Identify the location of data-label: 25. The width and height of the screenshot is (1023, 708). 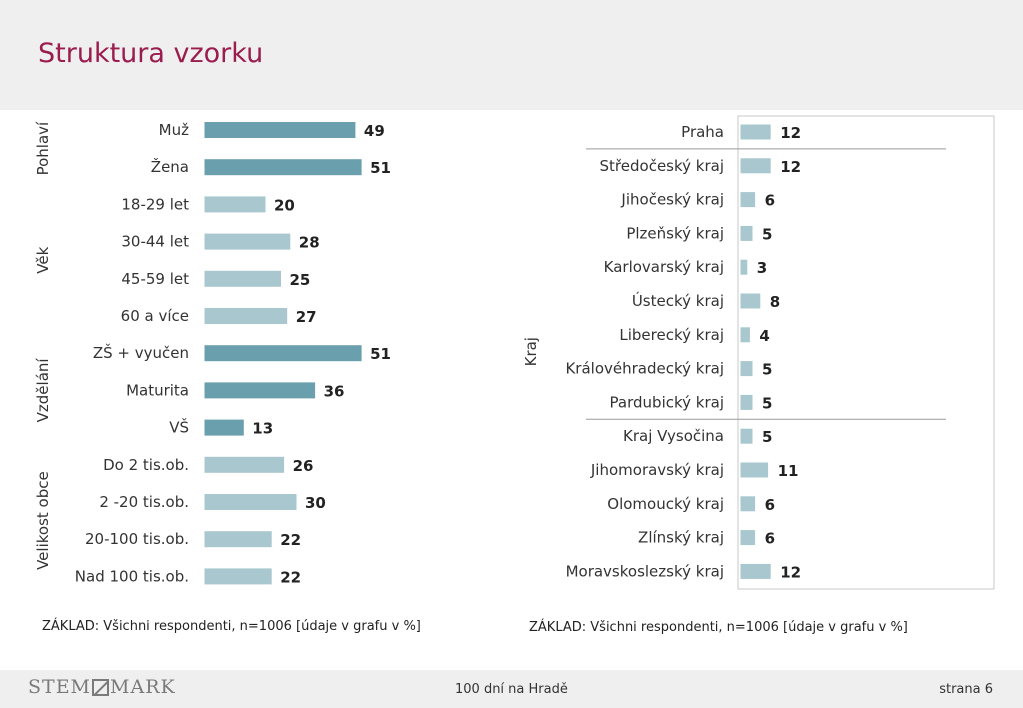
(300, 280).